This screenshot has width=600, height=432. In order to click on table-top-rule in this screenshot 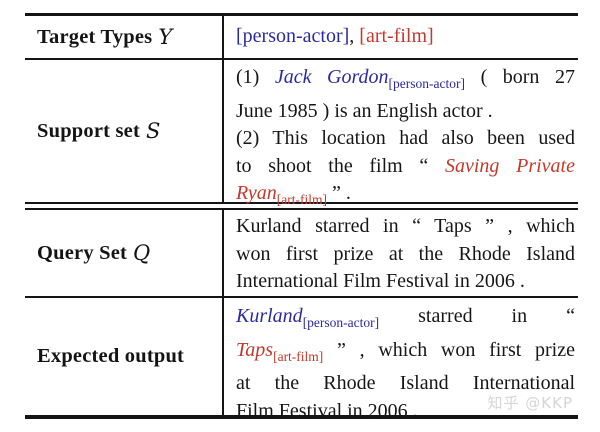, I will do `click(301, 14)`.